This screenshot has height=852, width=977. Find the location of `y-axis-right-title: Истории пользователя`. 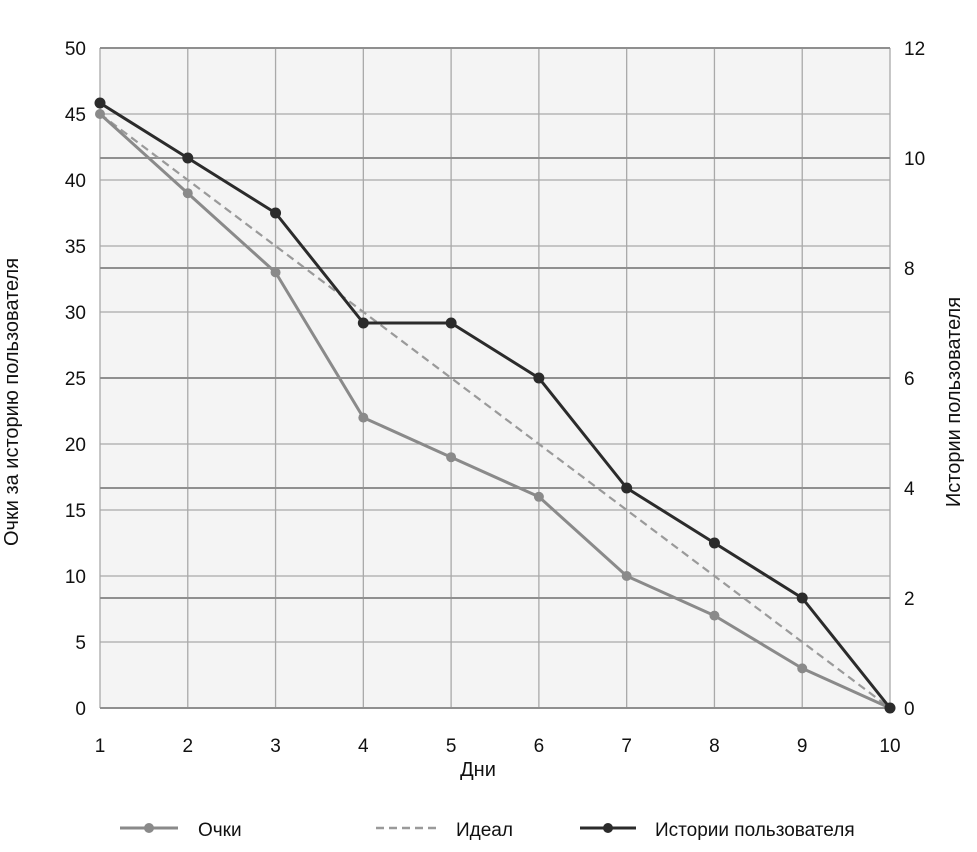

y-axis-right-title: Истории пользователя is located at coordinates (954, 402).